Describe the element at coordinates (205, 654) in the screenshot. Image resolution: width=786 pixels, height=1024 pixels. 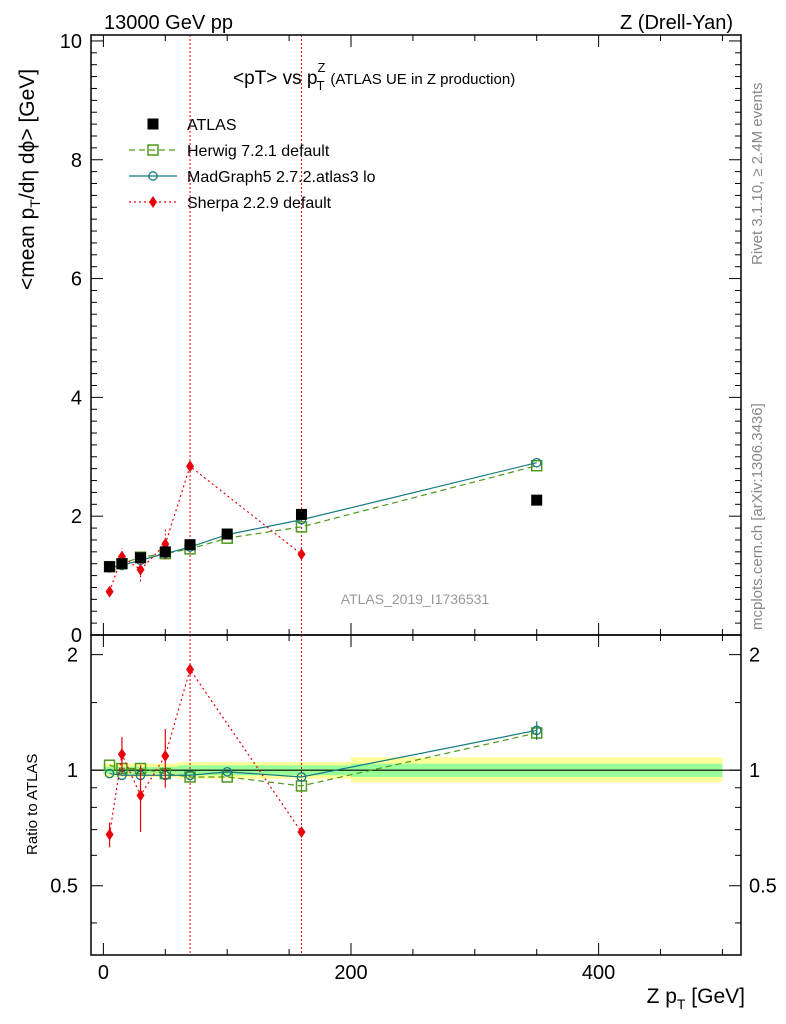
I see `series-filled-diamond` at that location.